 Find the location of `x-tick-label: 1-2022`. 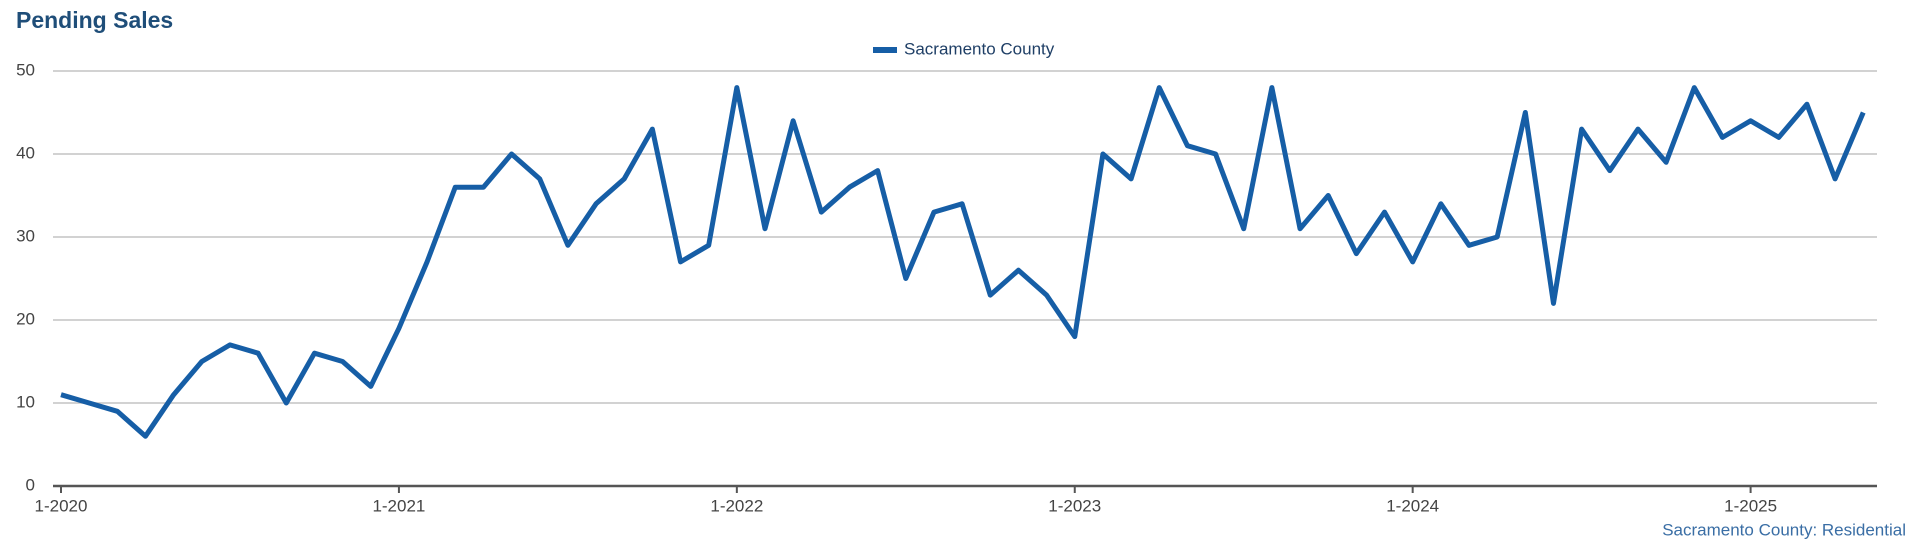

x-tick-label: 1-2022 is located at coordinates (736, 505).